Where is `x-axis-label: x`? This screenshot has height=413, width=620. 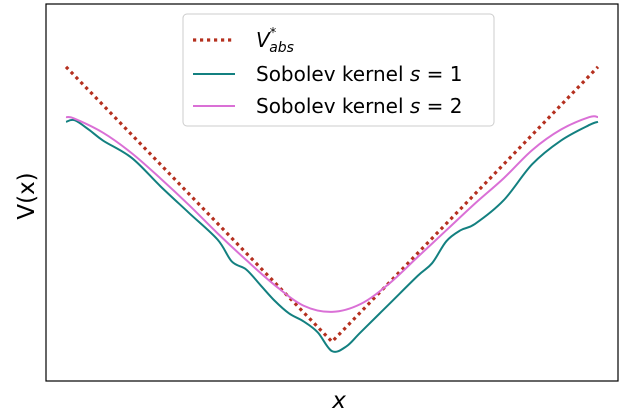
x-axis-label: x is located at coordinates (338, 400).